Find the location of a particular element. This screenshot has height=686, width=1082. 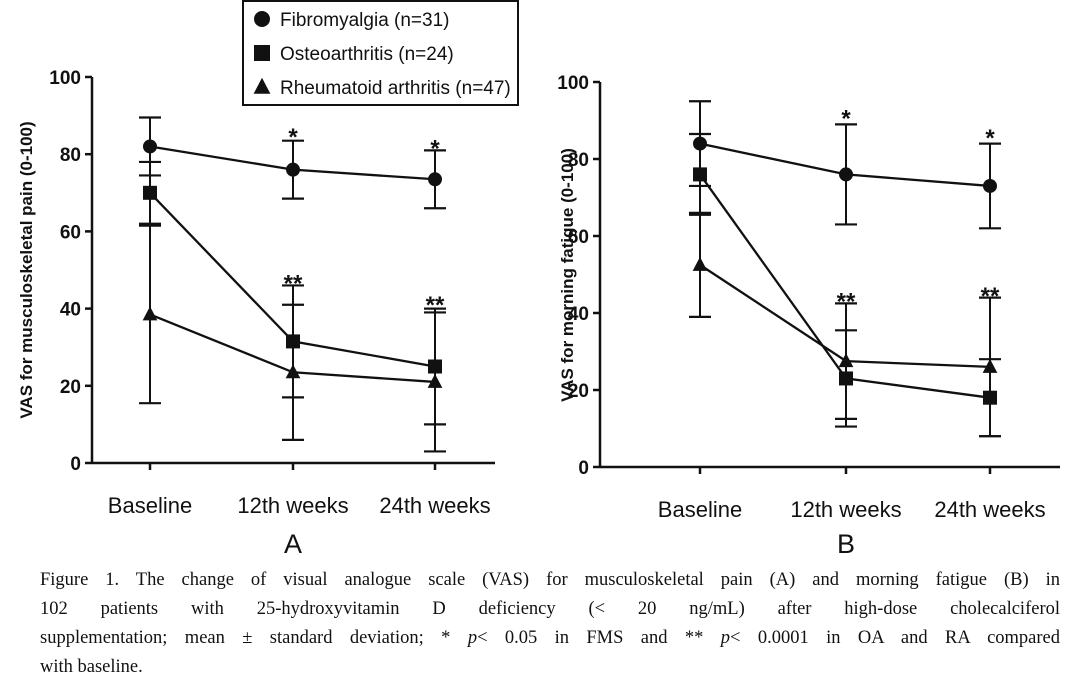

legend-box is located at coordinates (380, 53).